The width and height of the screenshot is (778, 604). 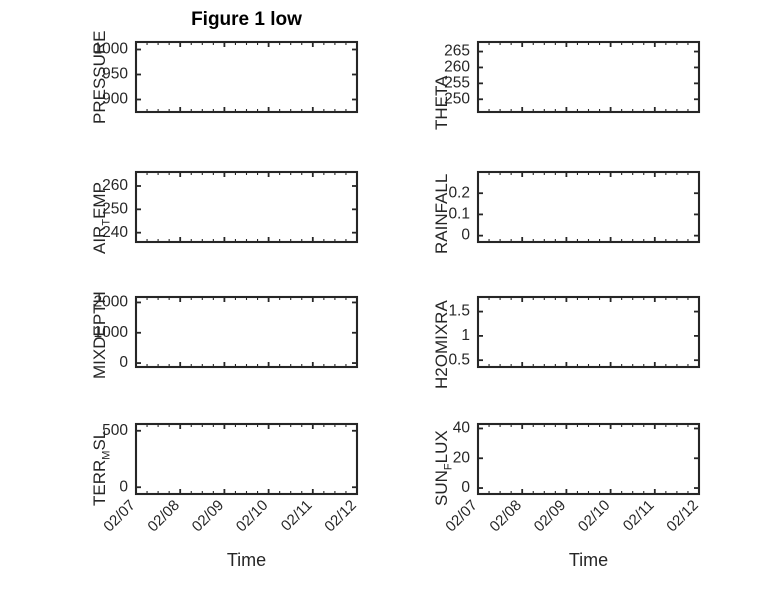 I want to click on ylabel-prefix: AIR, so click(x=99, y=239).